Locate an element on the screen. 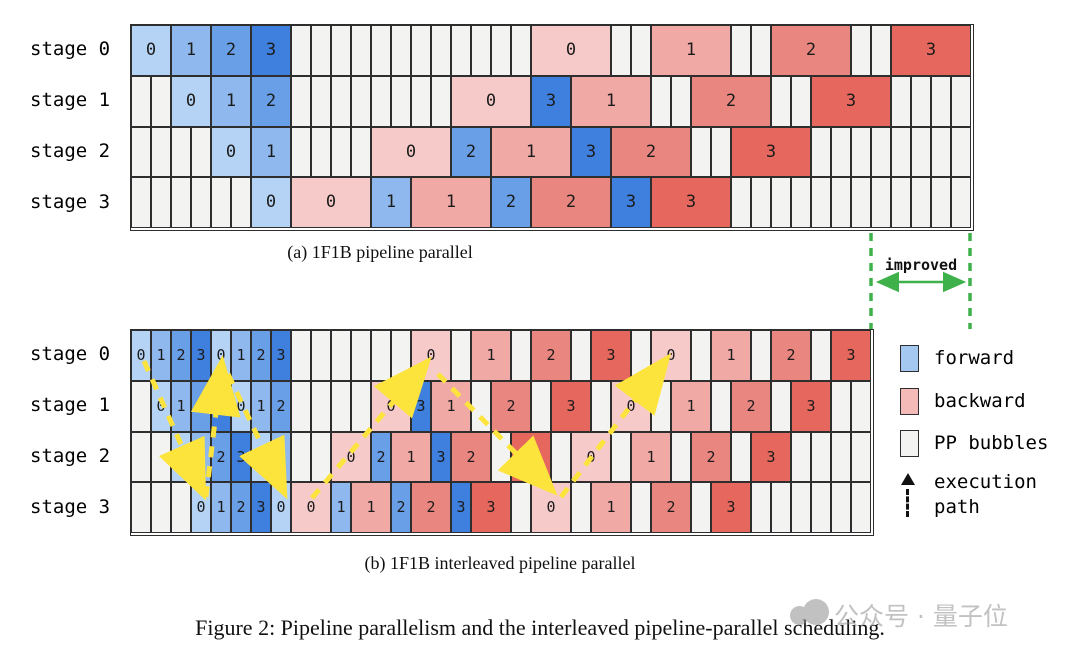 This screenshot has height=667, width=1080. watermark: 公众号 · 量子位 is located at coordinates (899, 615).